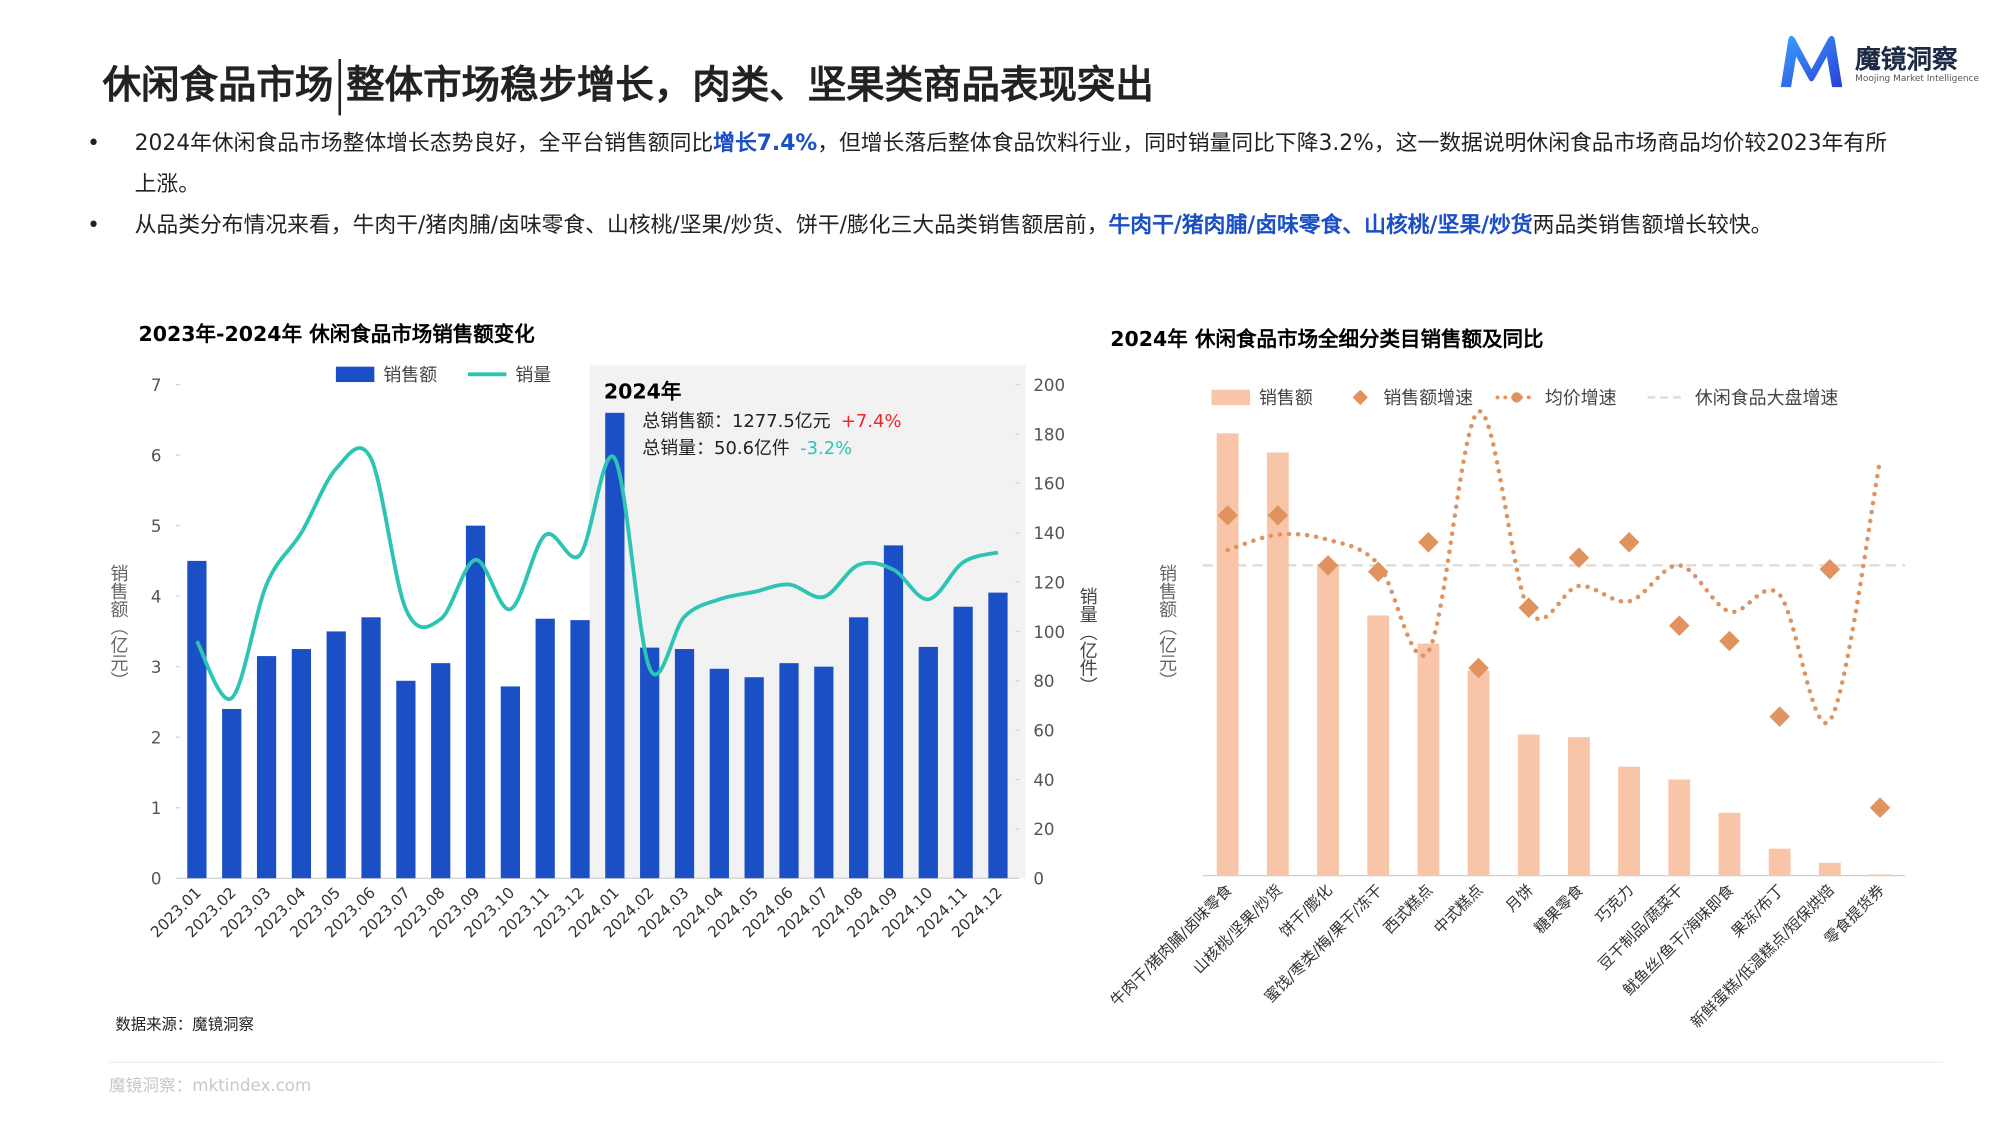  Describe the element at coordinates (340, 87) in the screenshot. I see `title-separator` at that location.